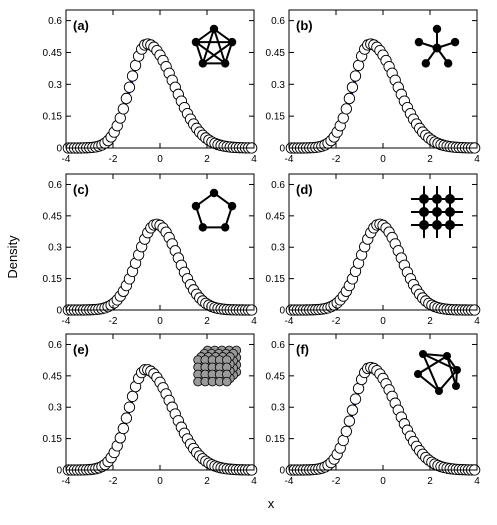 The height and width of the screenshot is (525, 497). What do you see at coordinates (150, 410) in the screenshot?
I see `panel-5: -4 -2 0 2 4 0 0.15 0.3 0.45 0.6 (e)` at bounding box center [150, 410].